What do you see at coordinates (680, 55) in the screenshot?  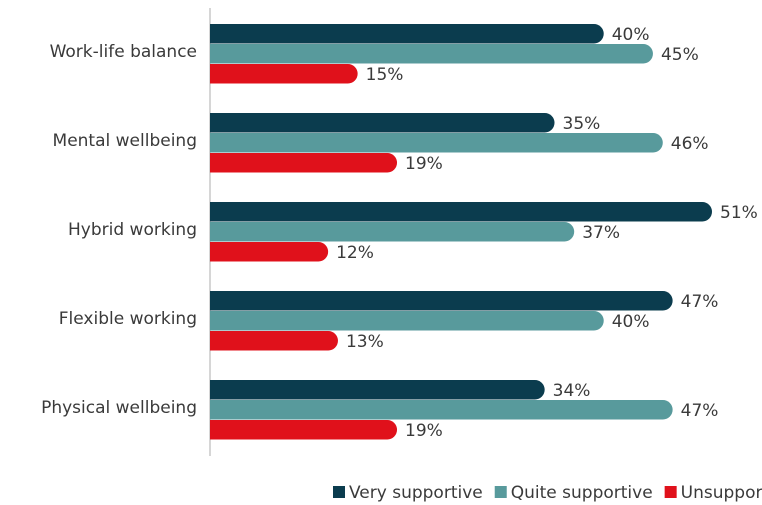 I see `value-label: 45%` at bounding box center [680, 55].